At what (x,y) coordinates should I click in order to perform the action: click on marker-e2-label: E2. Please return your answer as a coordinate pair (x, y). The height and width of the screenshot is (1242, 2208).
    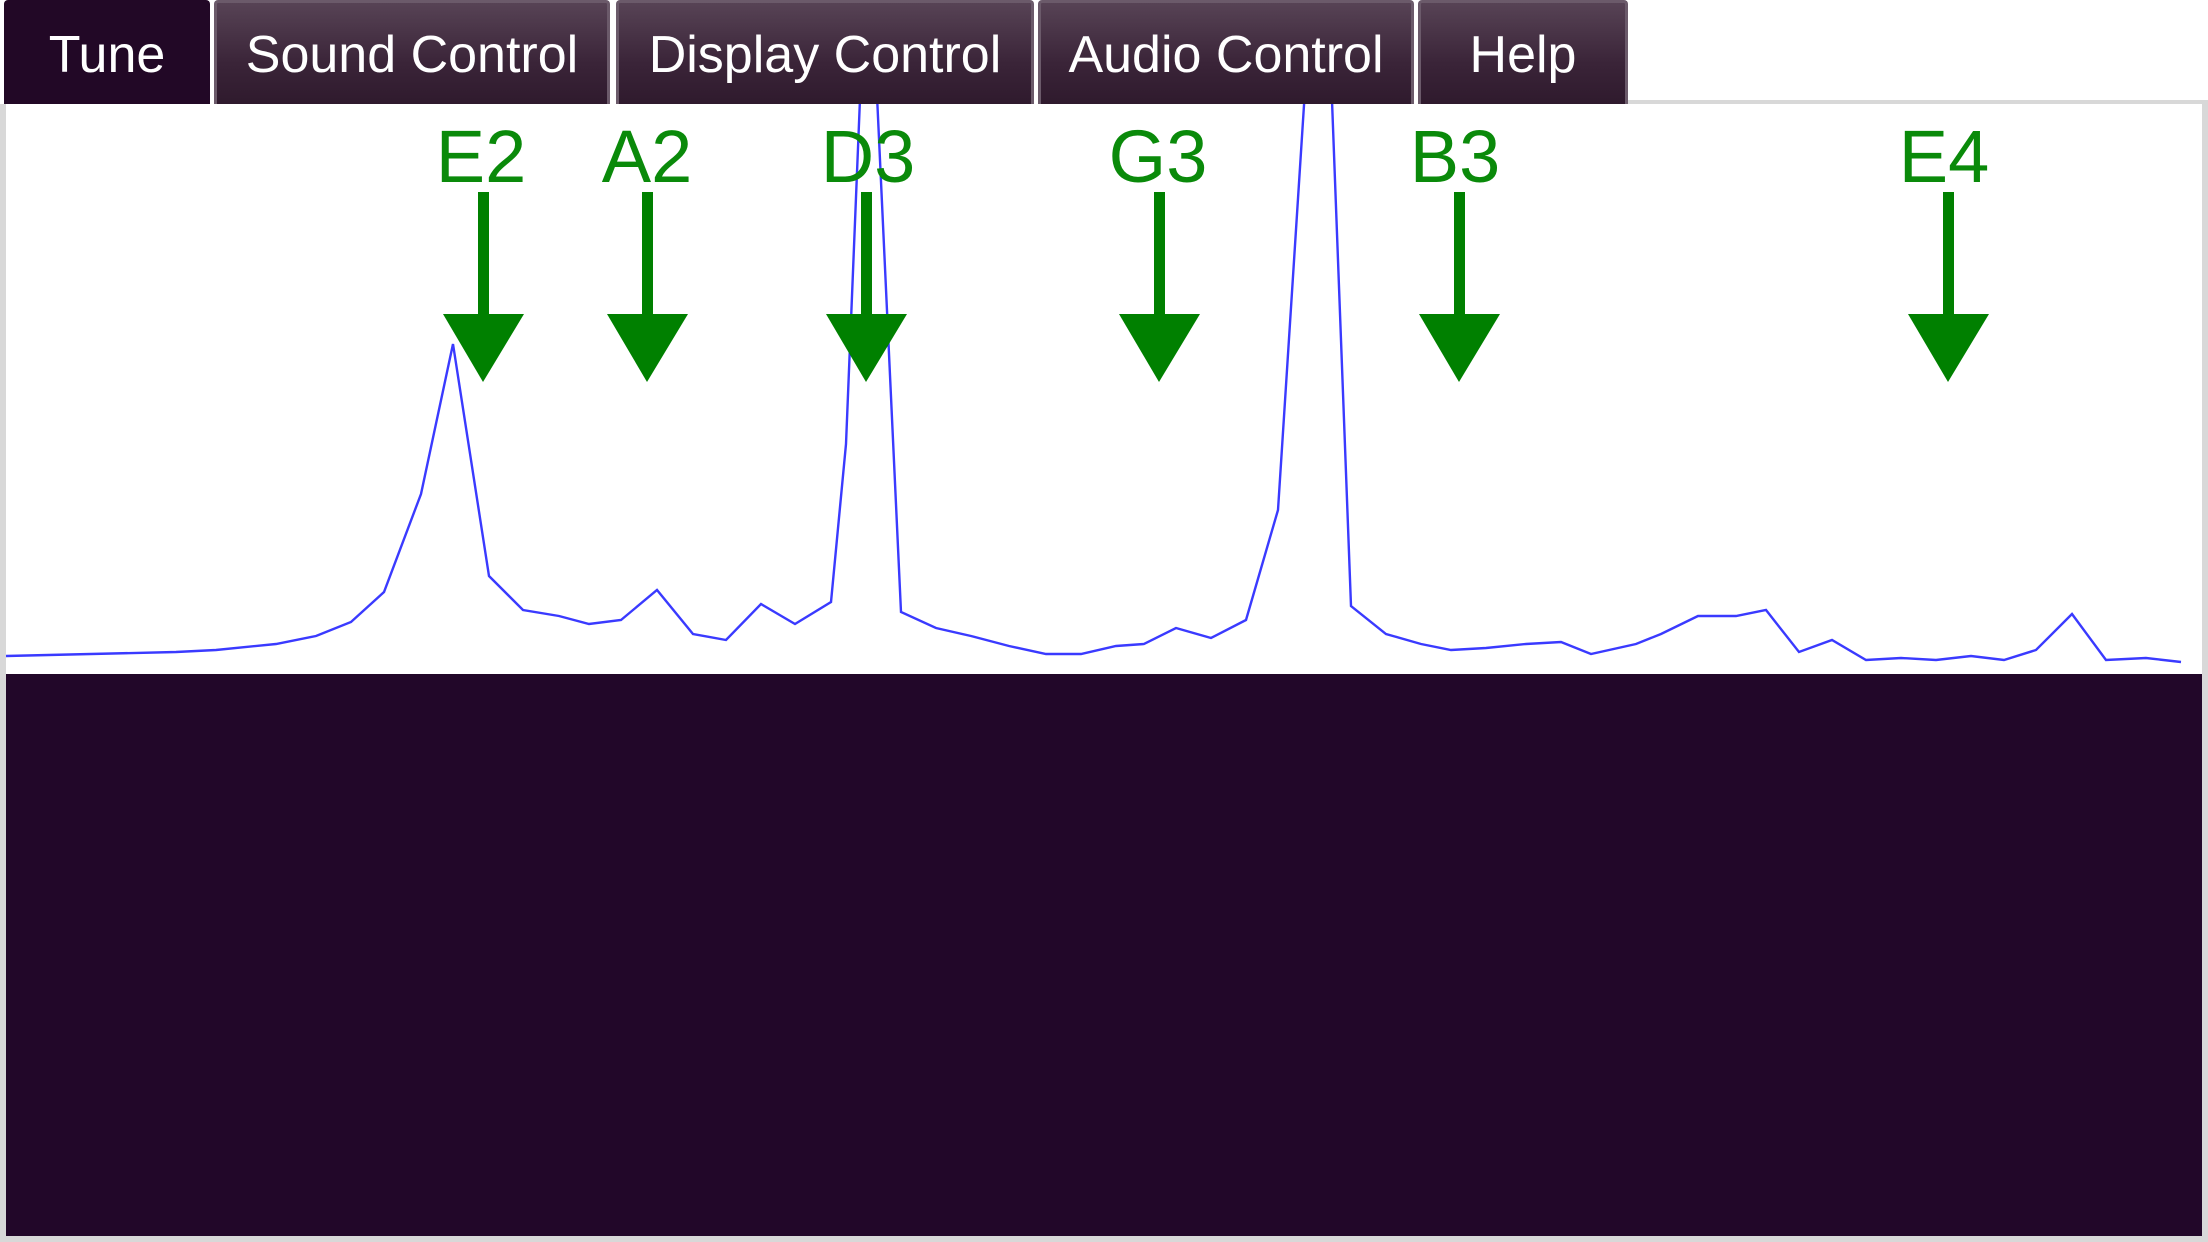
    Looking at the image, I should click on (481, 156).